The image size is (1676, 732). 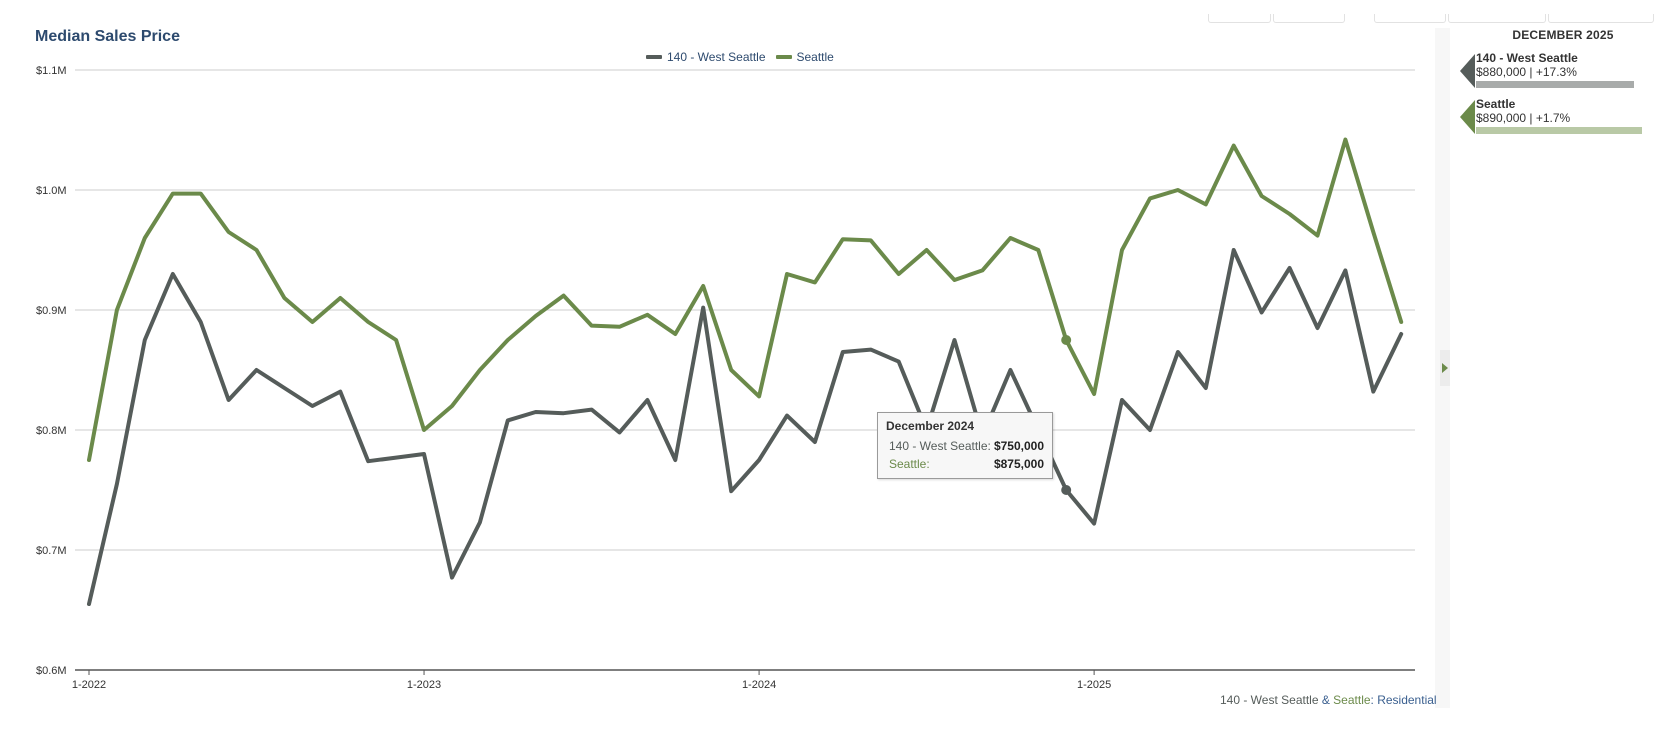 I want to click on side-panel-toggle, so click(x=1445, y=368).